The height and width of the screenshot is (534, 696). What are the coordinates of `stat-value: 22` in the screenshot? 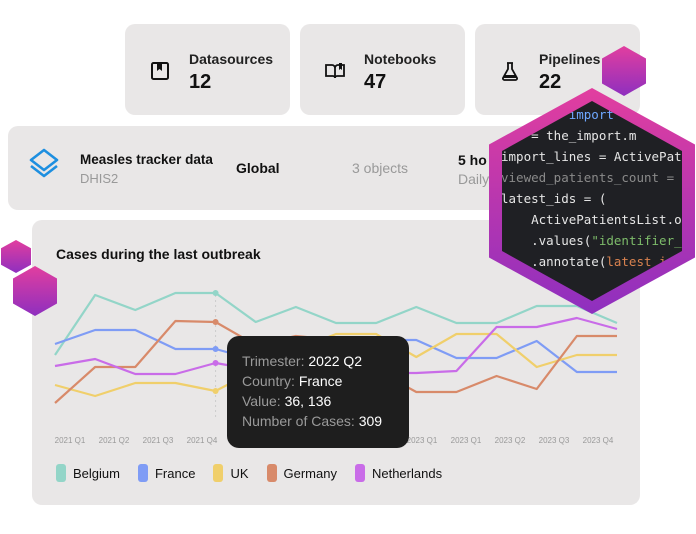 It's located at (550, 82).